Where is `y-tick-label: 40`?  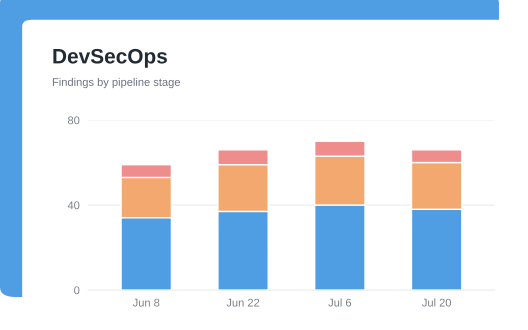 y-tick-label: 40 is located at coordinates (74, 205).